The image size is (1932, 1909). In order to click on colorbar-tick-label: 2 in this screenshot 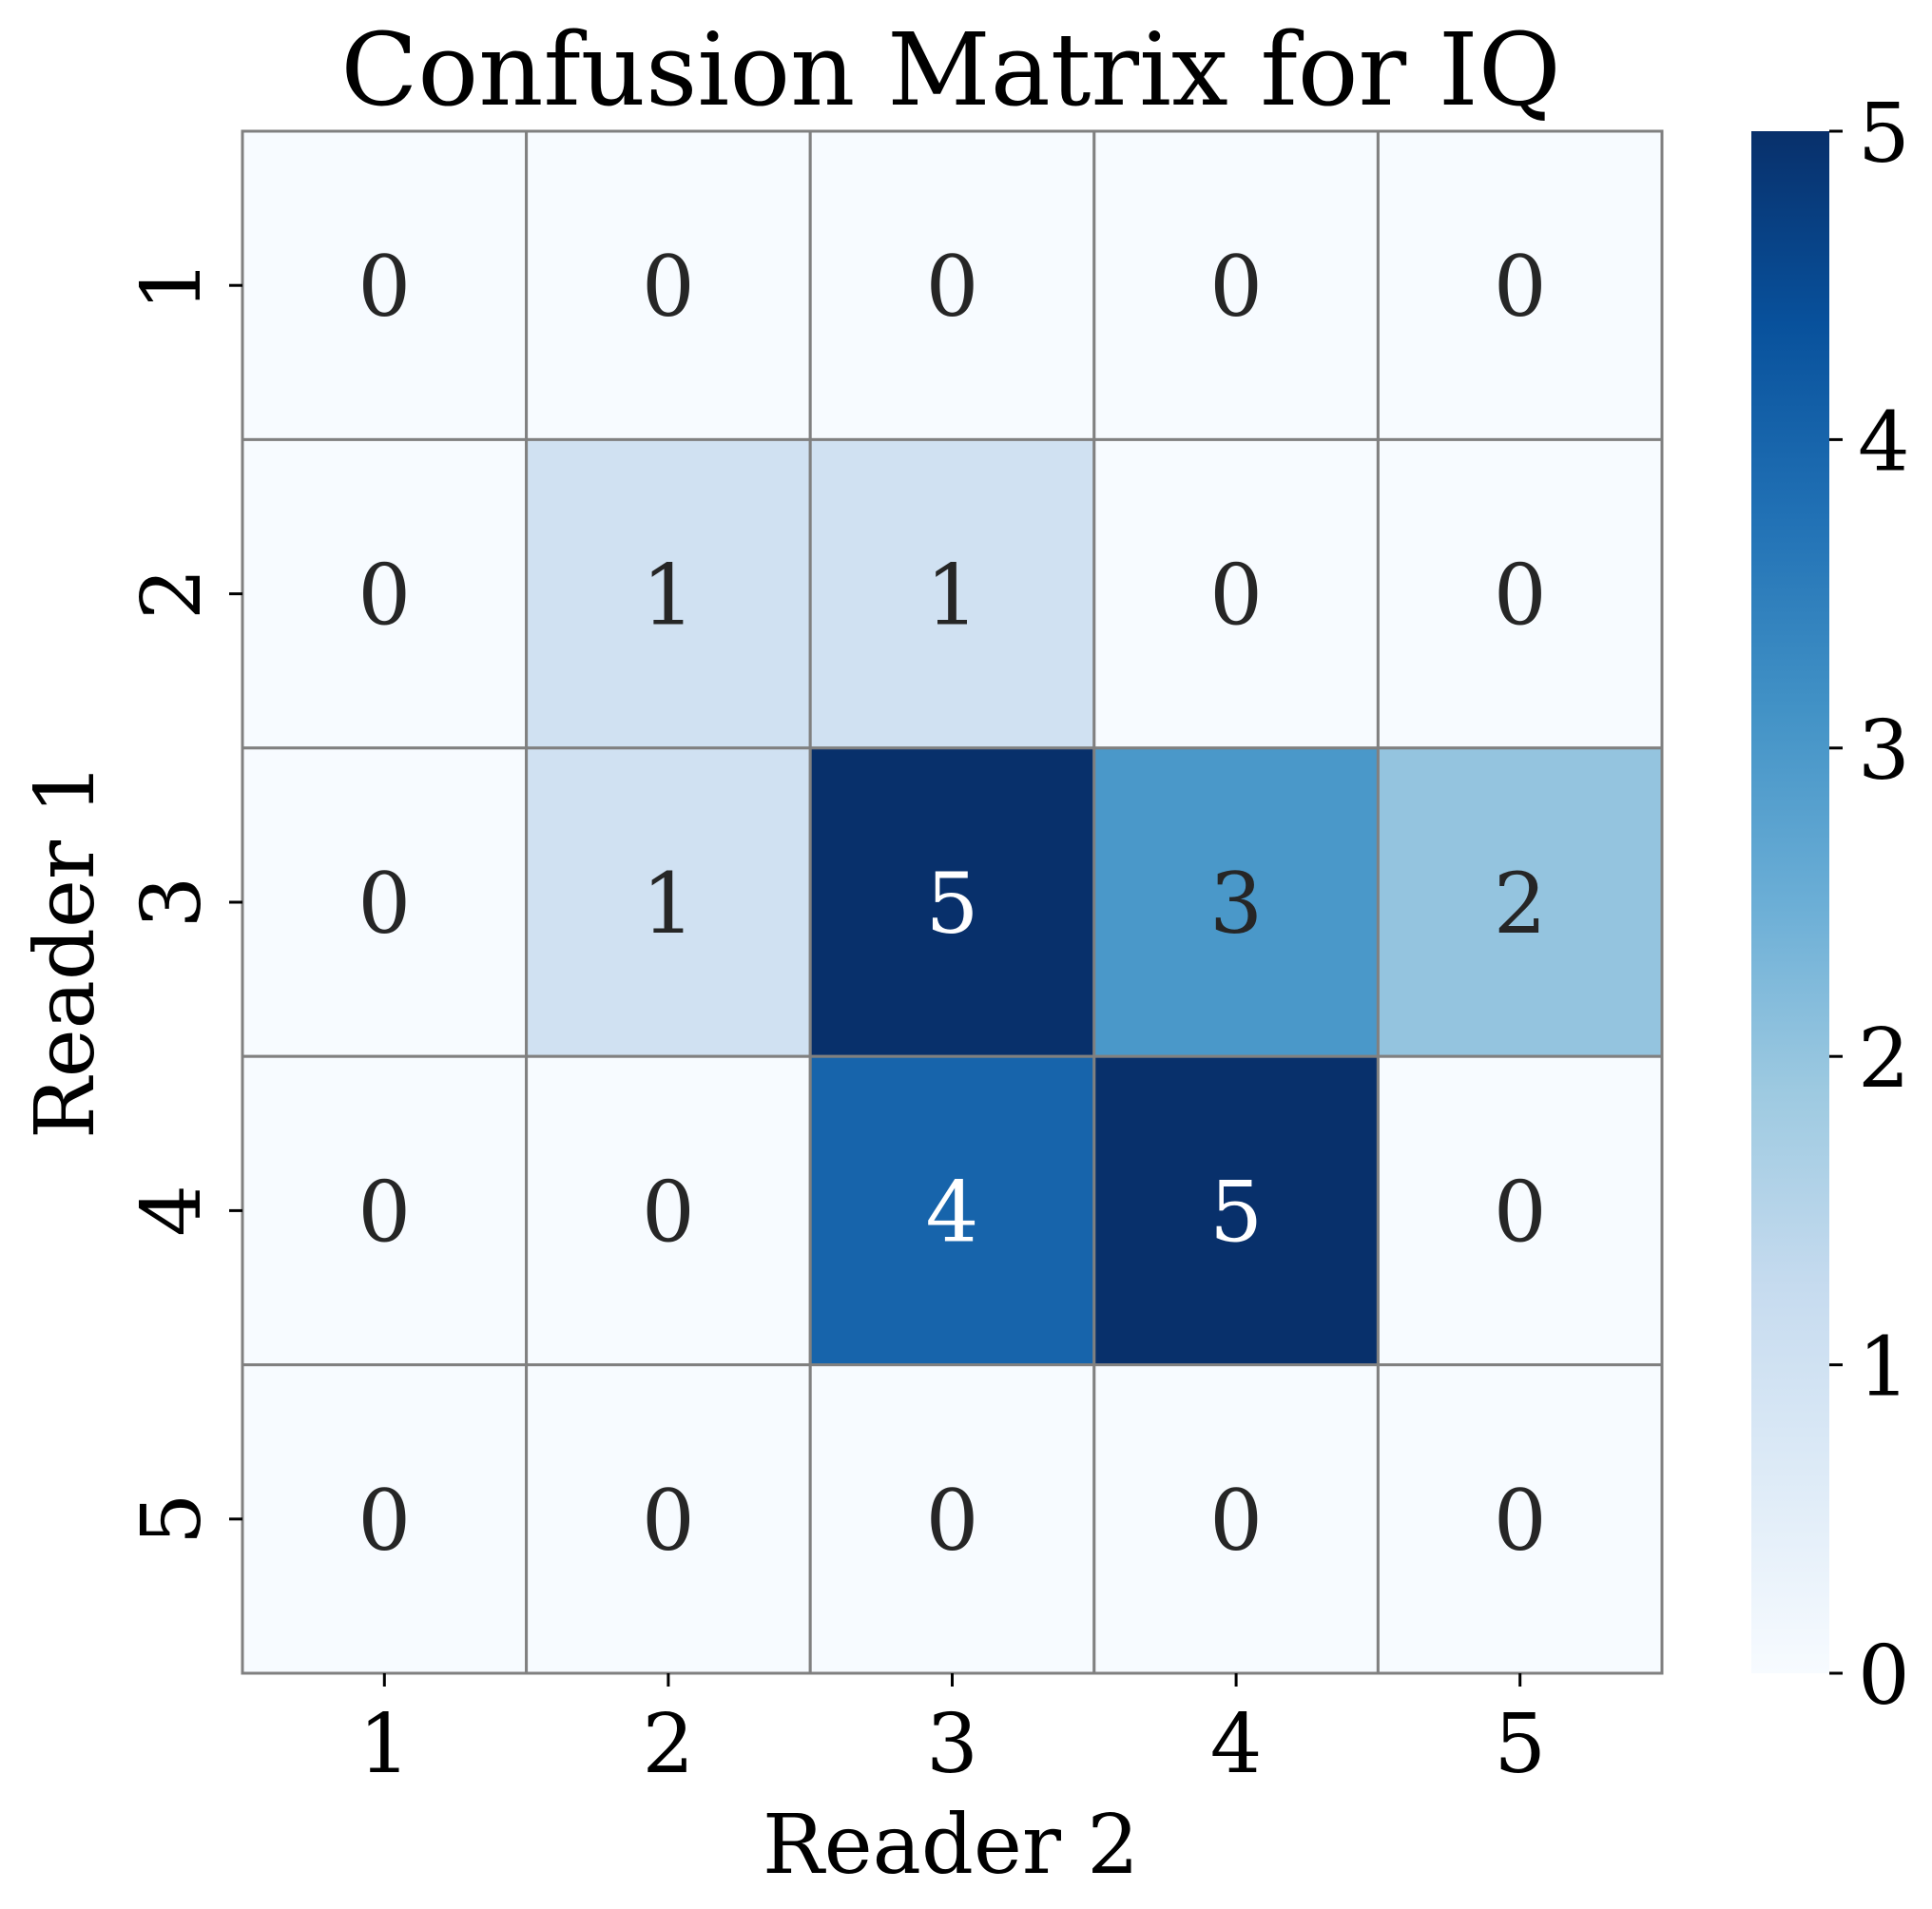, I will do `click(1884, 1059)`.